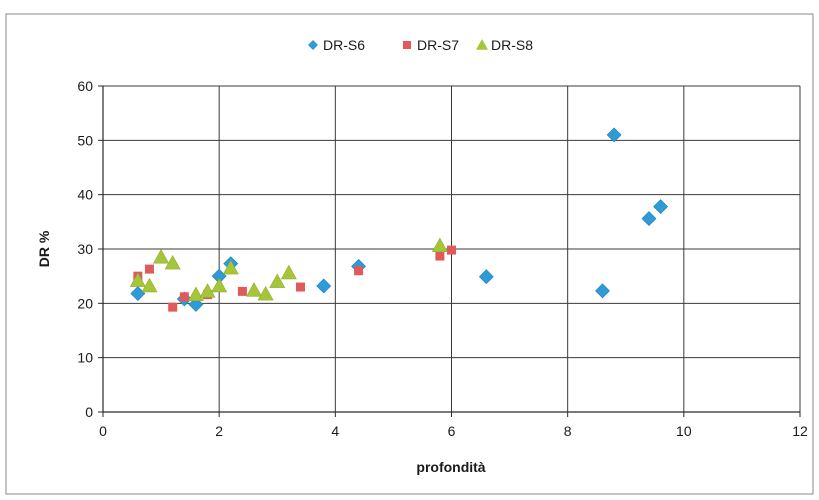  I want to click on legend-label-s8: DR-S8, so click(512, 45).